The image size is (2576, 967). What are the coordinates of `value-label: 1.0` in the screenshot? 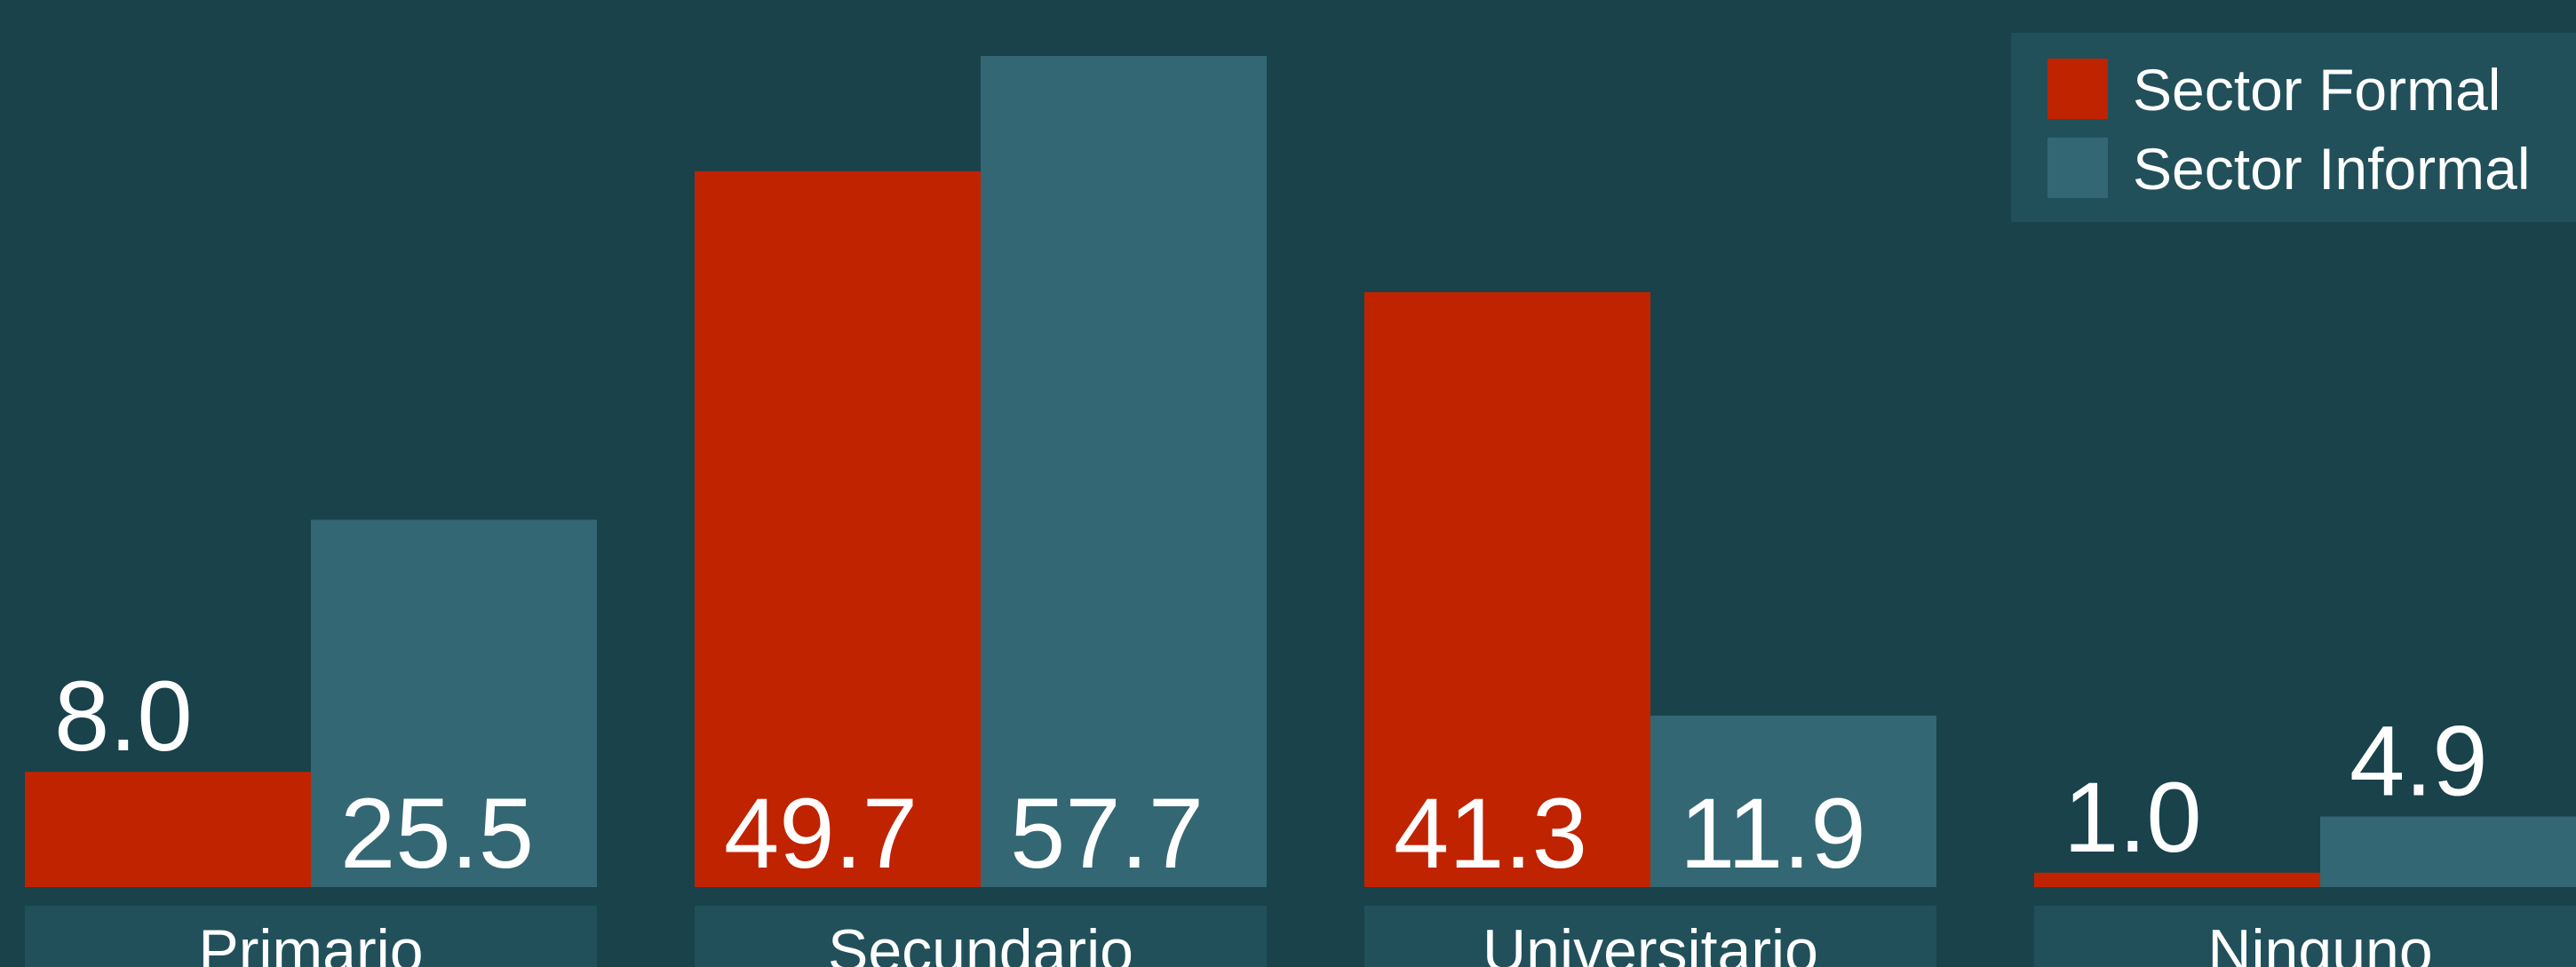 It's located at (2132, 817).